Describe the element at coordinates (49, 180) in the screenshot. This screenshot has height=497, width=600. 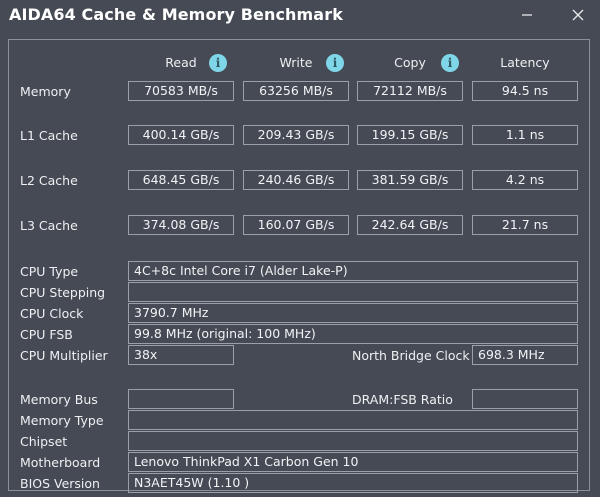
I see `row-label-l2-cache: L2 Cache` at that location.